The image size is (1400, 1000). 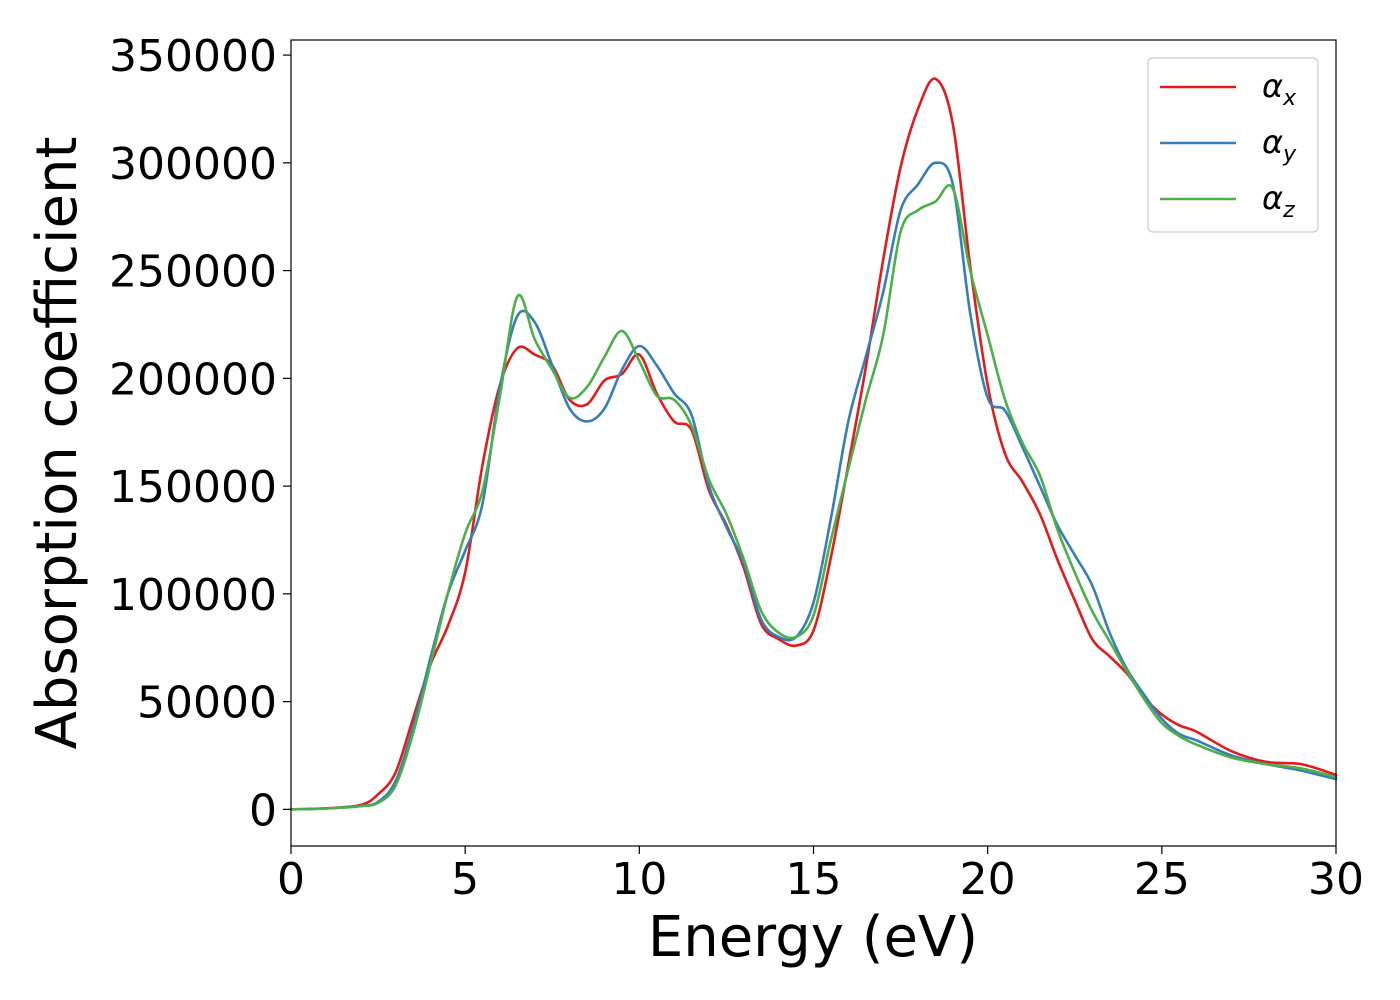 What do you see at coordinates (813, 937) in the screenshot?
I see `x-axis-label: Energy (eV)` at bounding box center [813, 937].